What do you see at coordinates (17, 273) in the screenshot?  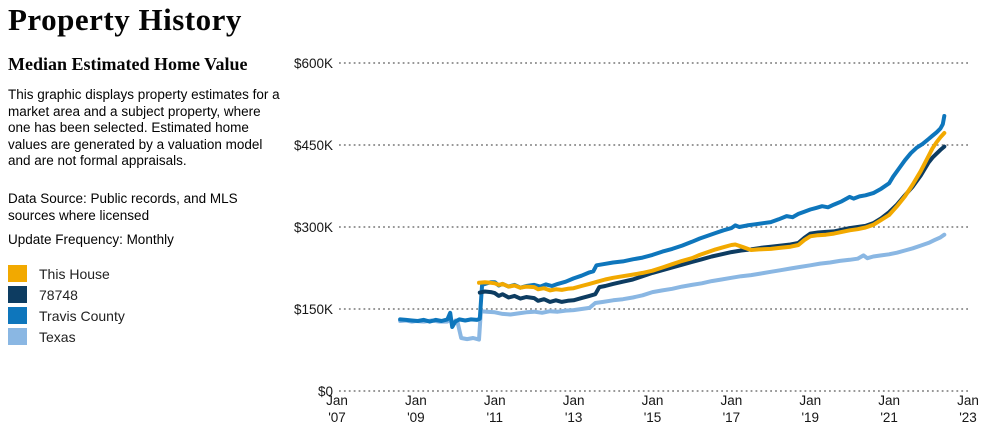 I see `legend-swatch-this-house` at bounding box center [17, 273].